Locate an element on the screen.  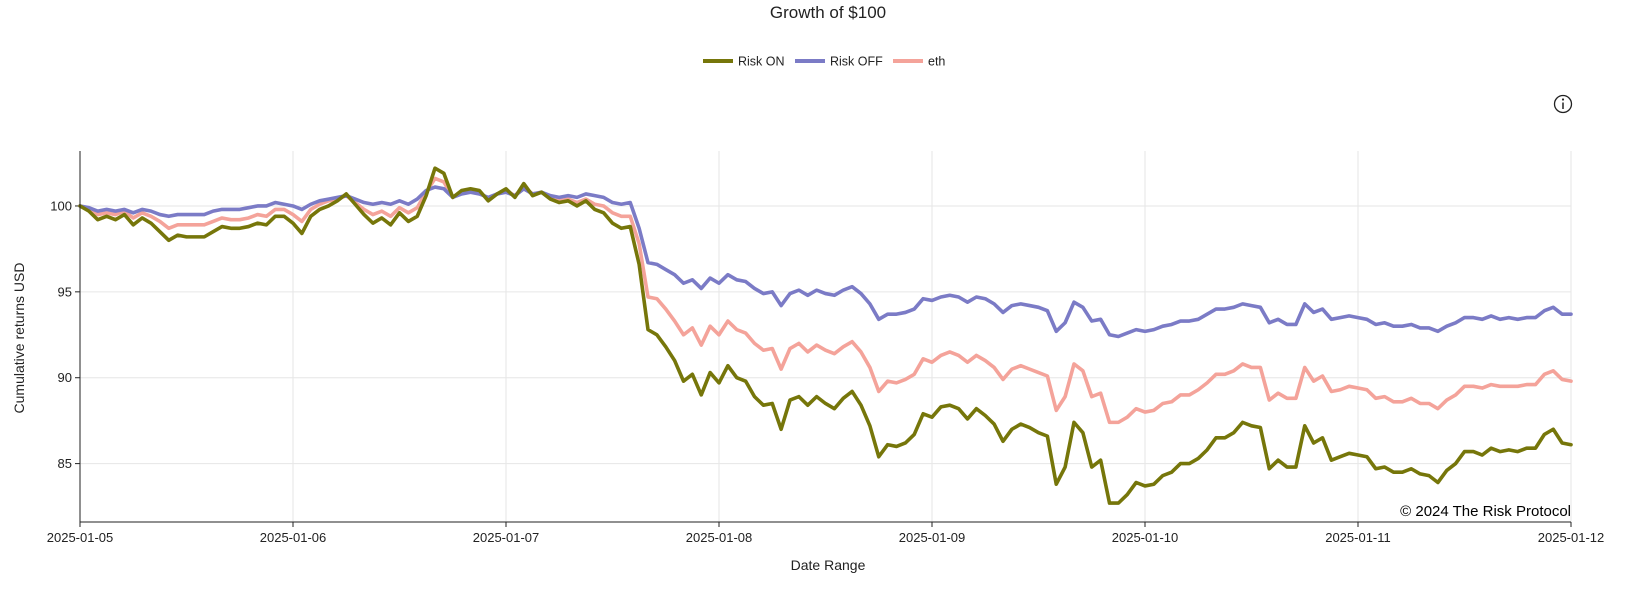
legend-label: Risk OFF is located at coordinates (856, 62).